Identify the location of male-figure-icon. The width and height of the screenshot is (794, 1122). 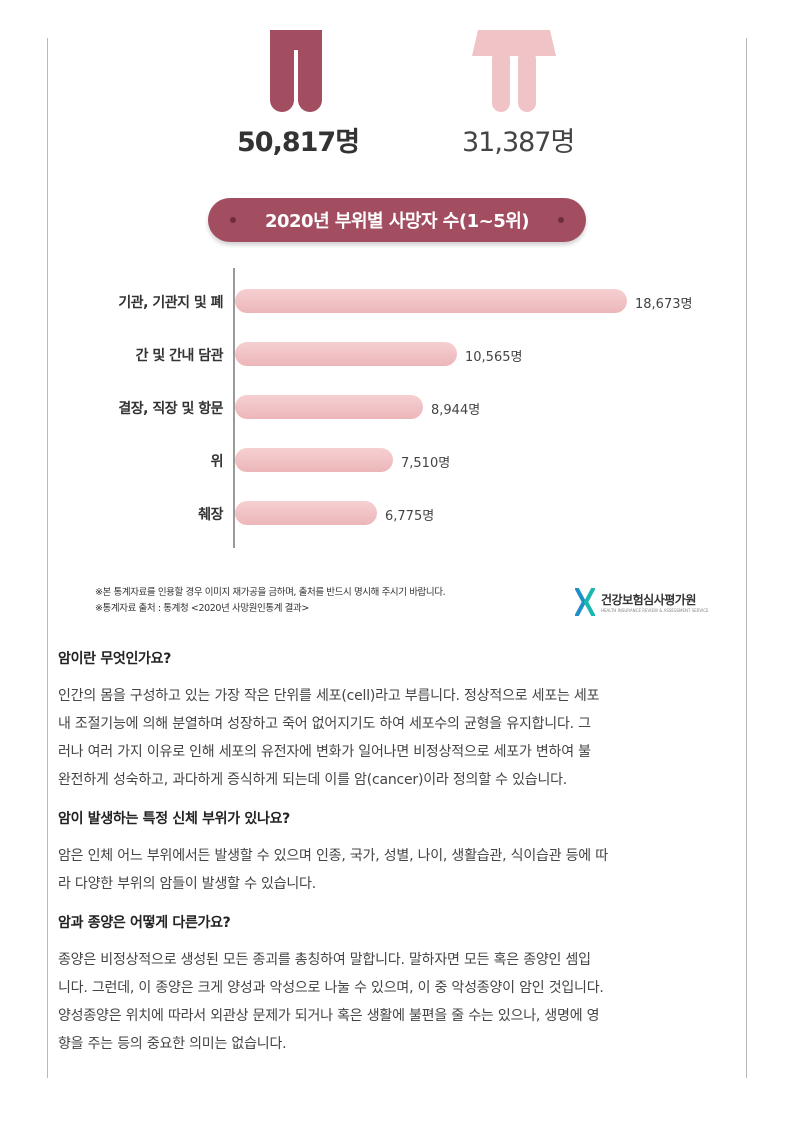
(296, 71).